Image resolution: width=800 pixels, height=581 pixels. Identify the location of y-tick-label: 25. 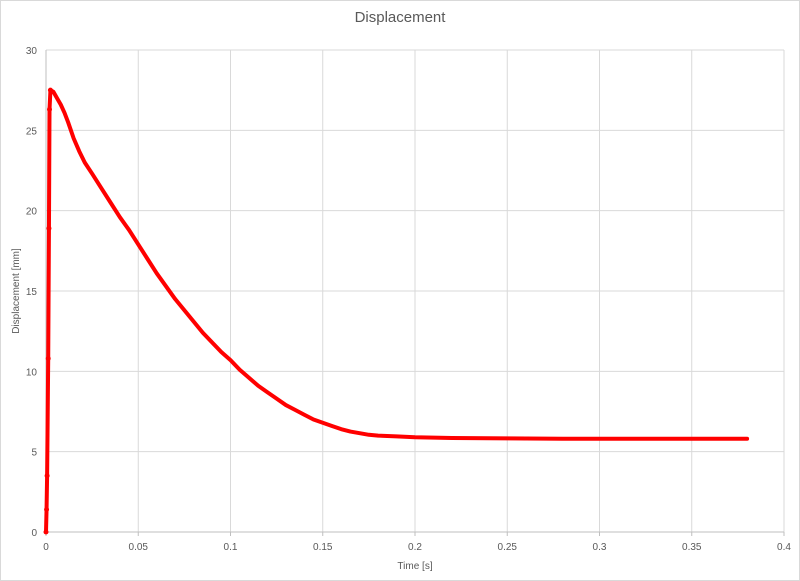
(32, 131).